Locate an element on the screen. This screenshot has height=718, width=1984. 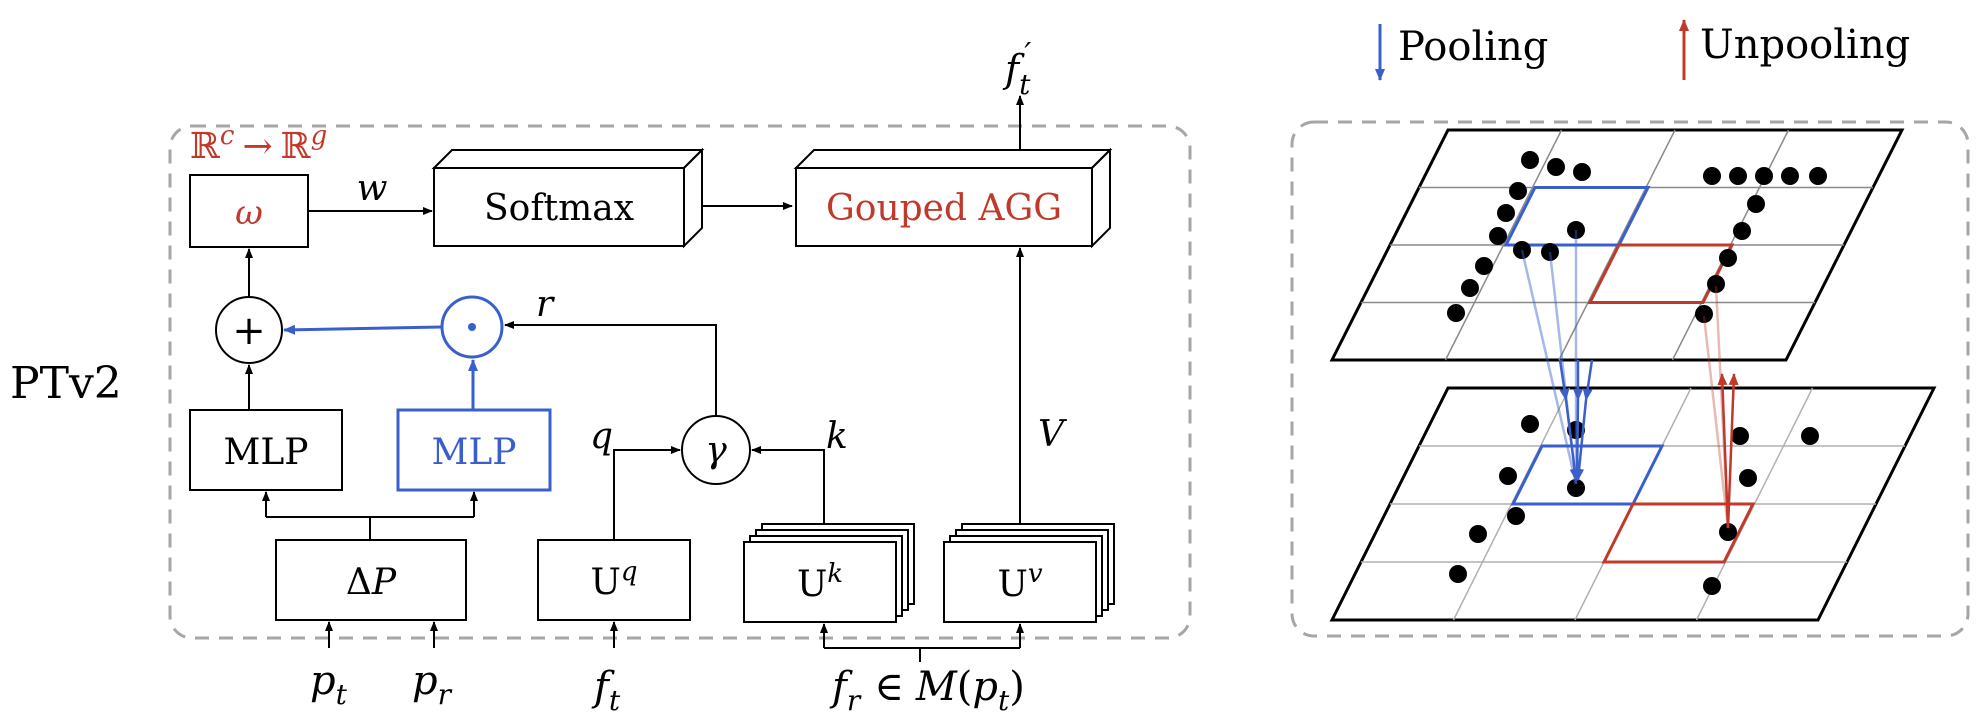
mlp-left-box is located at coordinates (266, 450).